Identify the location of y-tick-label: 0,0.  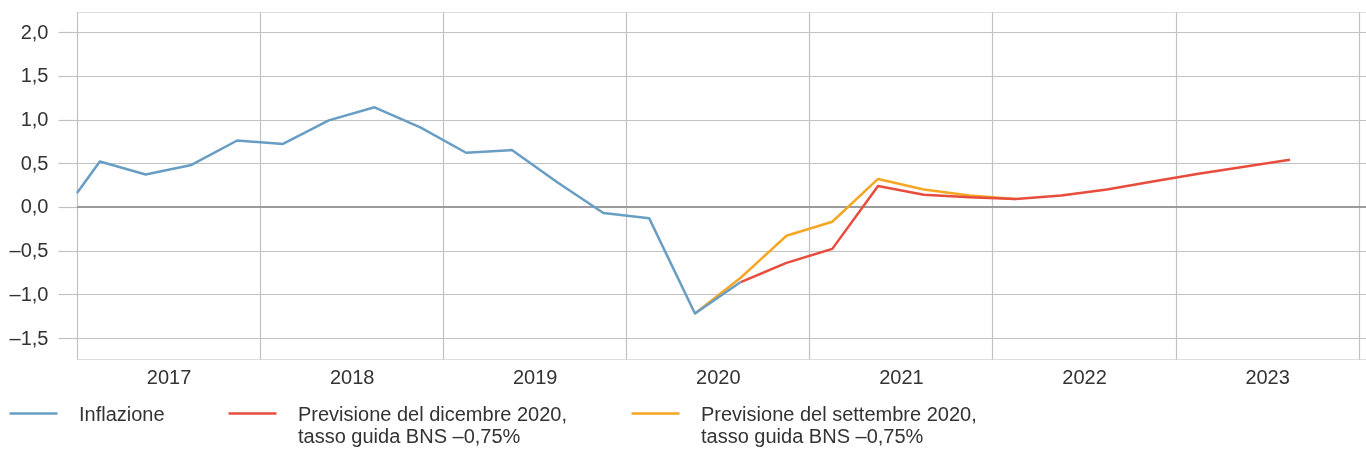
(34, 206).